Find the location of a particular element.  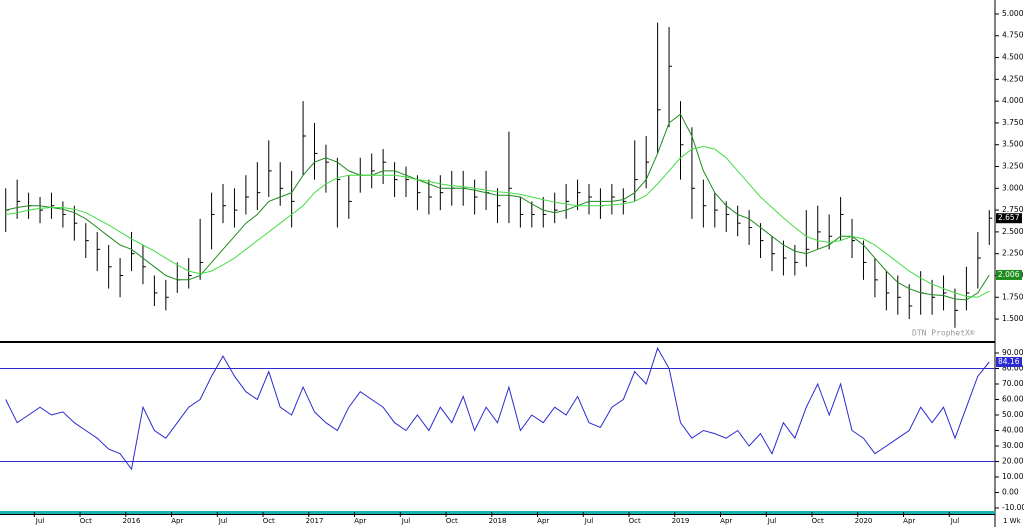

y-tick-label: 1.500 is located at coordinates (1013, 318).